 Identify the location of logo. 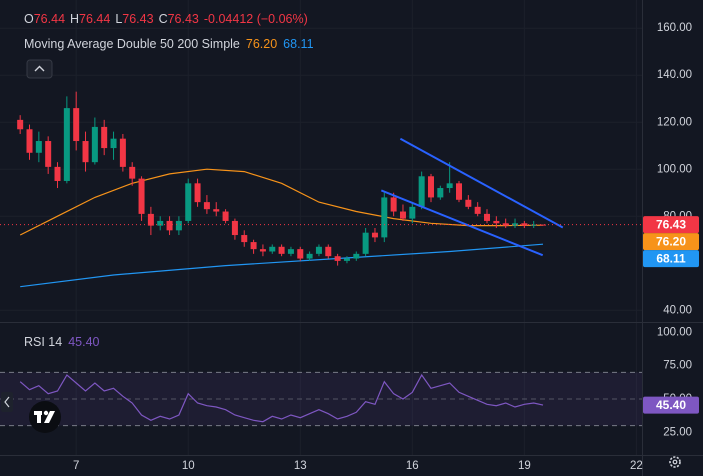
(45, 417).